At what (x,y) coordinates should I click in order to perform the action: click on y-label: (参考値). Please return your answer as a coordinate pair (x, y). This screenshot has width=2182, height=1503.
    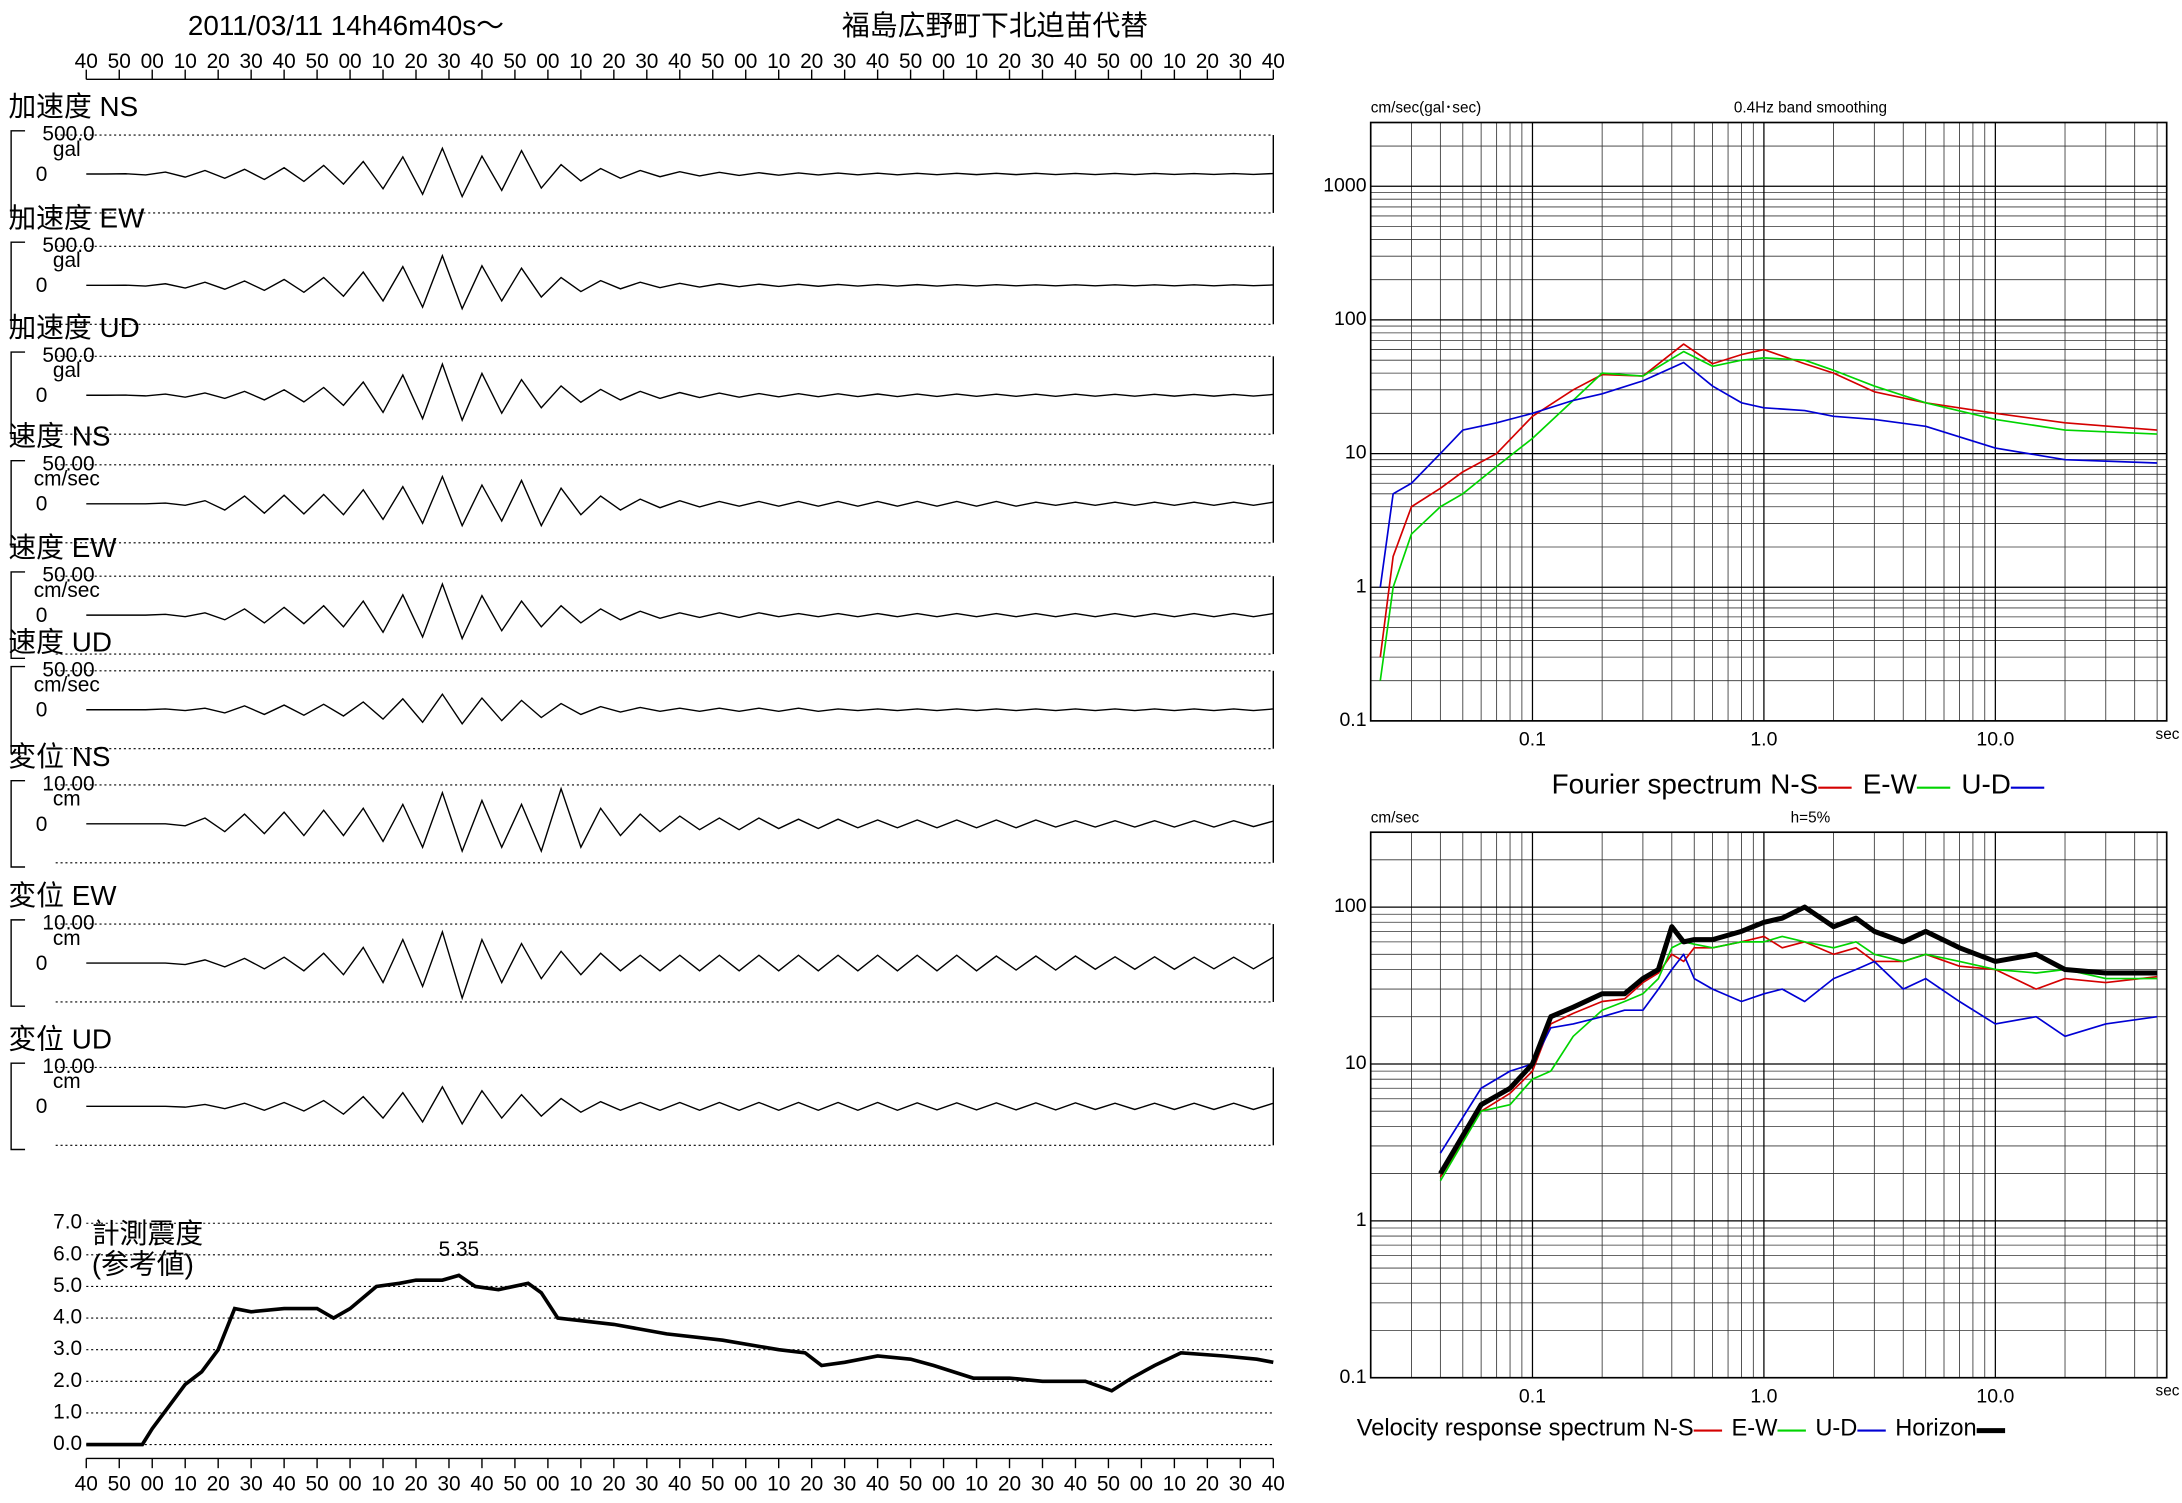
    Looking at the image, I should click on (143, 1264).